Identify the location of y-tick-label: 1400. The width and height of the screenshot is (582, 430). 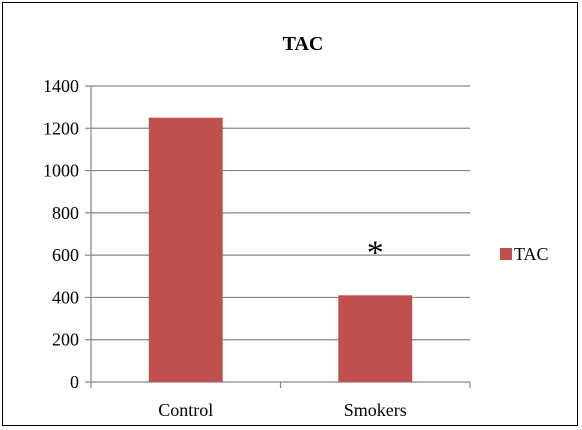
(61, 86).